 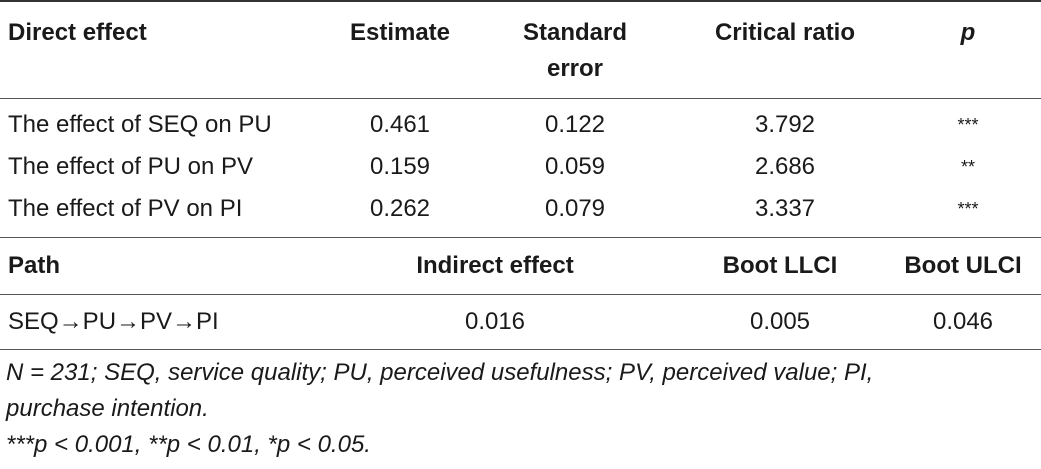 I want to click on header-standard-error-line1: Standard, so click(x=574, y=32).